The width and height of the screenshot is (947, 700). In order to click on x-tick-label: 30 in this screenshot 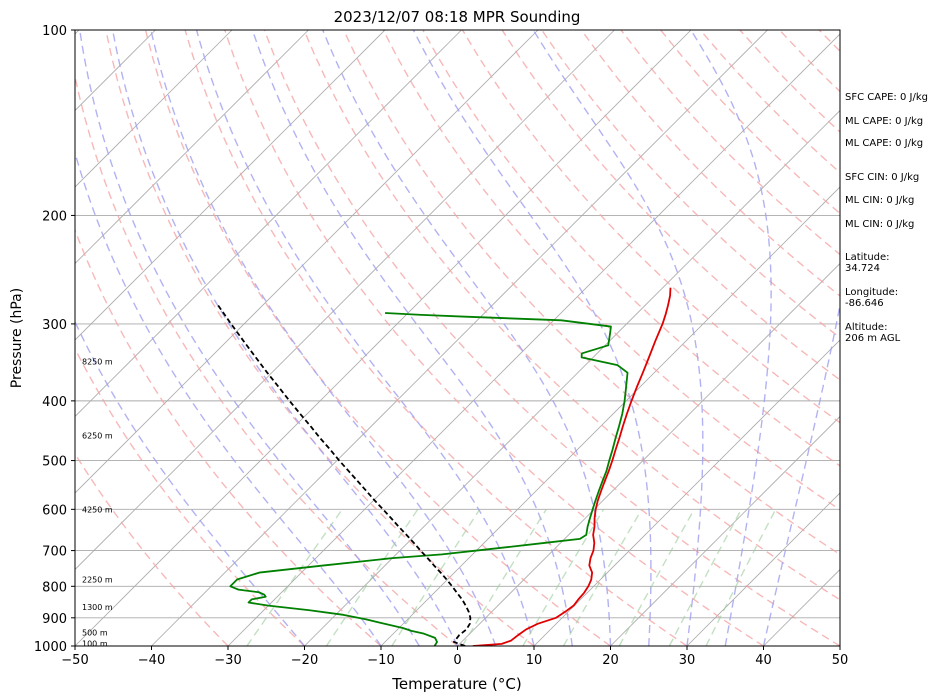, I will do `click(687, 660)`.